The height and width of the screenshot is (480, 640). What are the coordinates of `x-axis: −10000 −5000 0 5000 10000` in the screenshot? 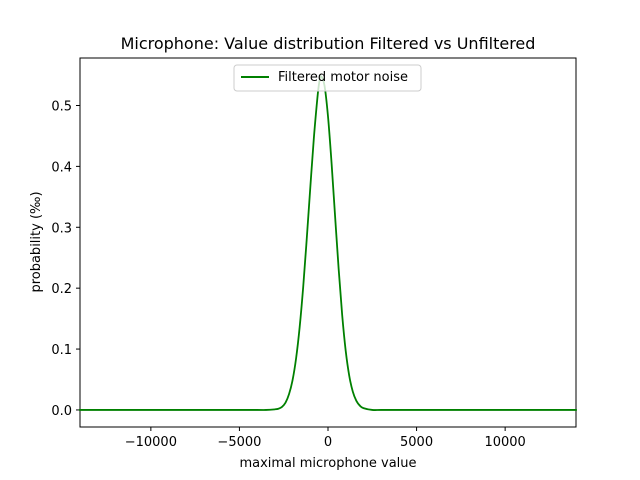 It's located at (325, 438).